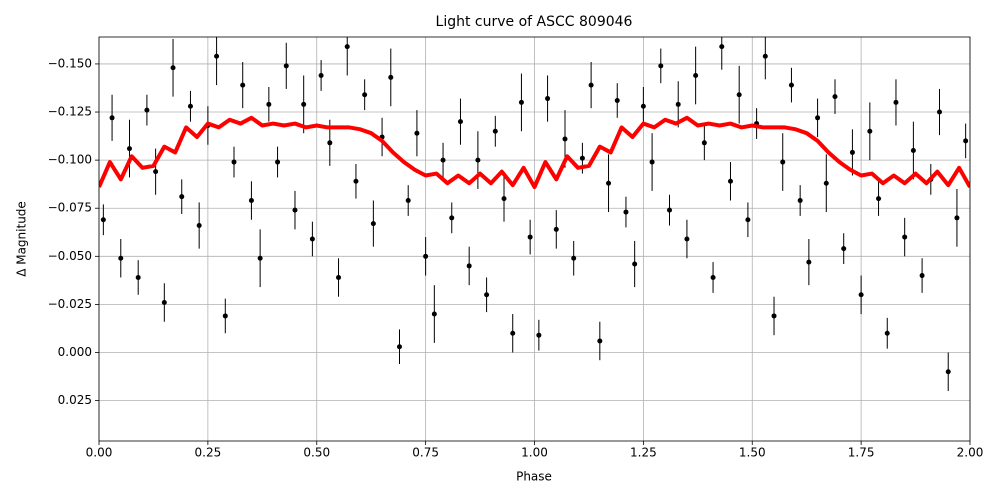  Describe the element at coordinates (534, 22) in the screenshot. I see `chart-title: Light curve of ASCC 809046` at that location.